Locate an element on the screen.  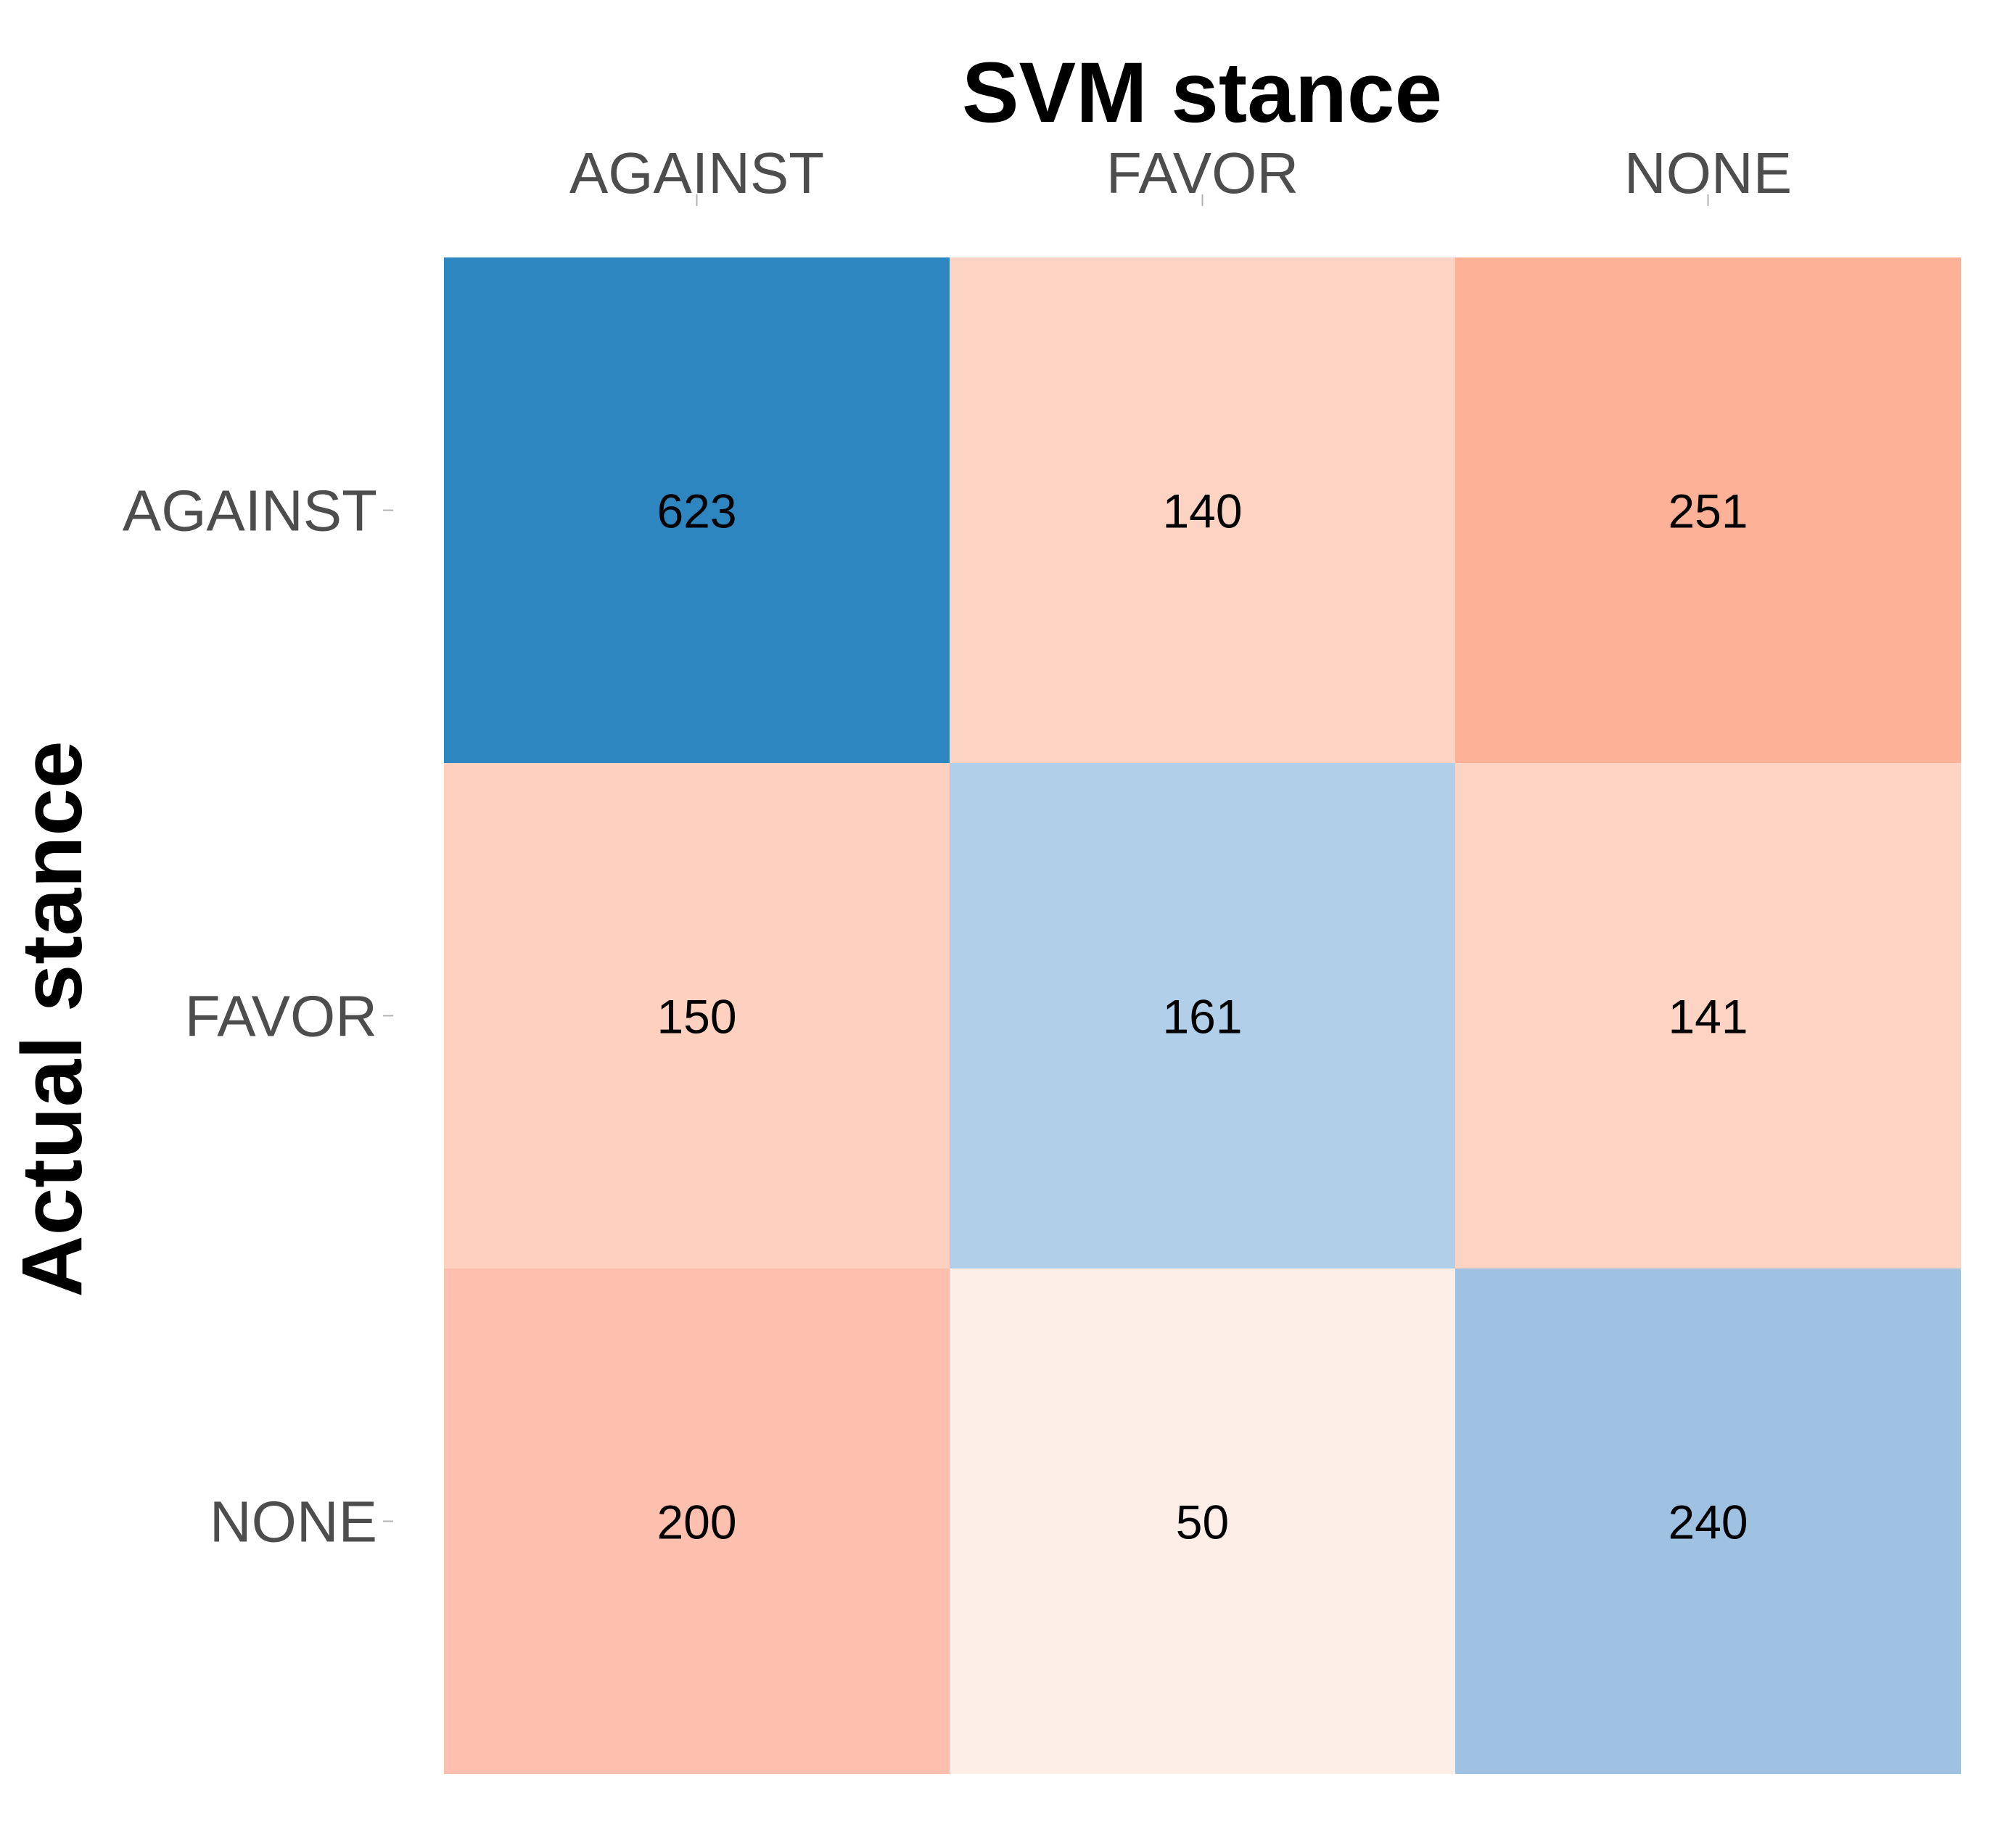
y-tick-label-none: NONE is located at coordinates (293, 1522).